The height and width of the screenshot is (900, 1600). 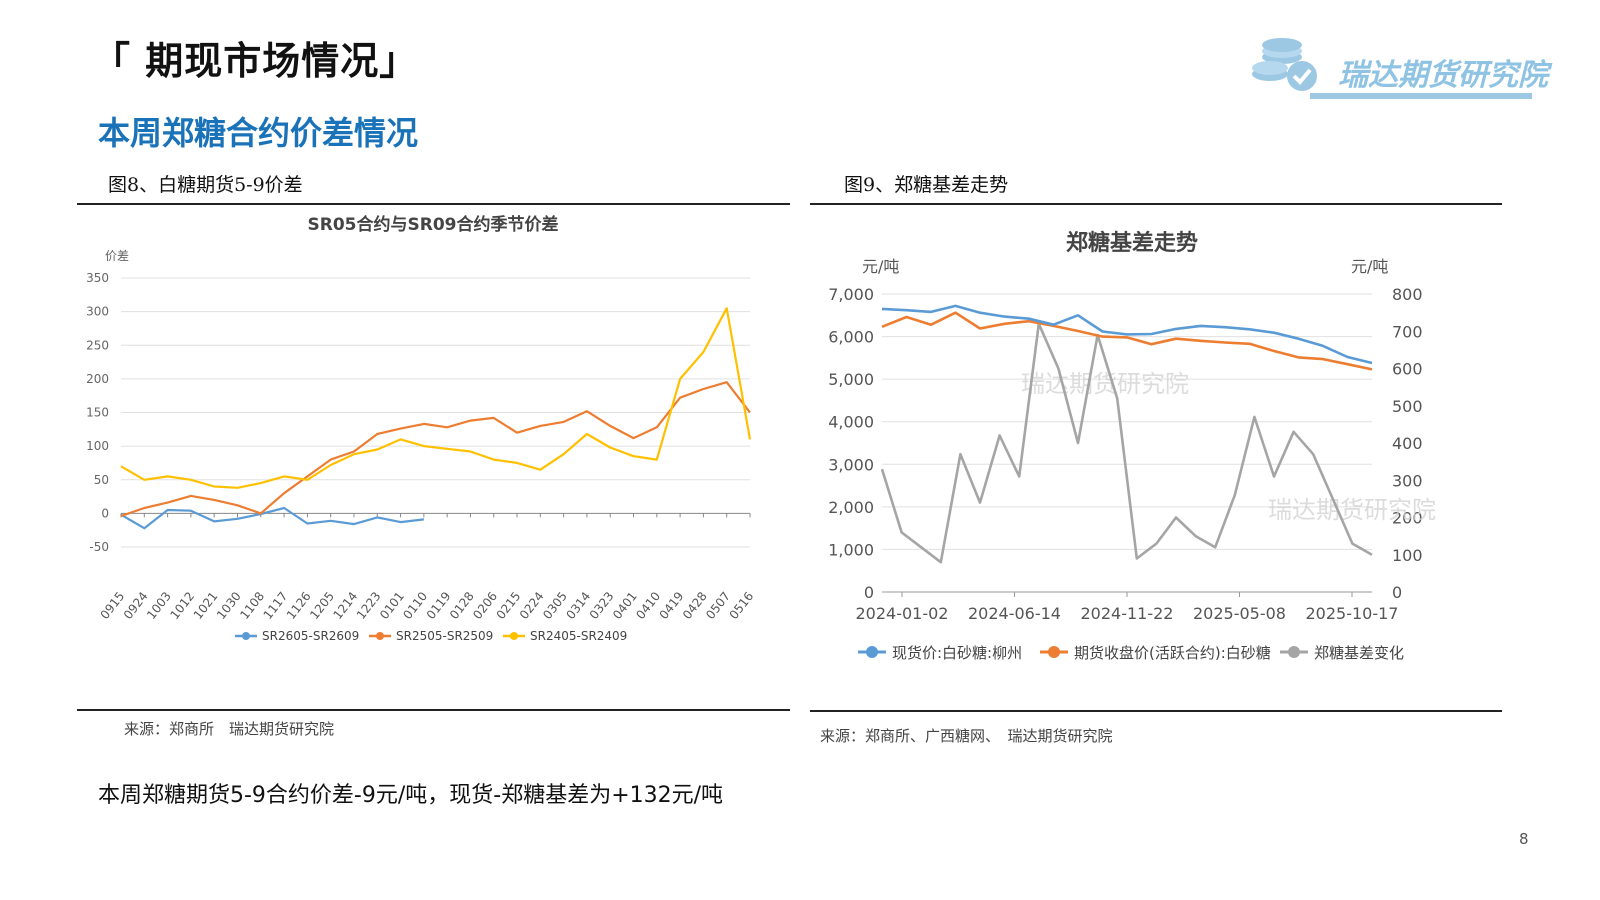 I want to click on y-tick-label: 150, so click(x=97, y=413).